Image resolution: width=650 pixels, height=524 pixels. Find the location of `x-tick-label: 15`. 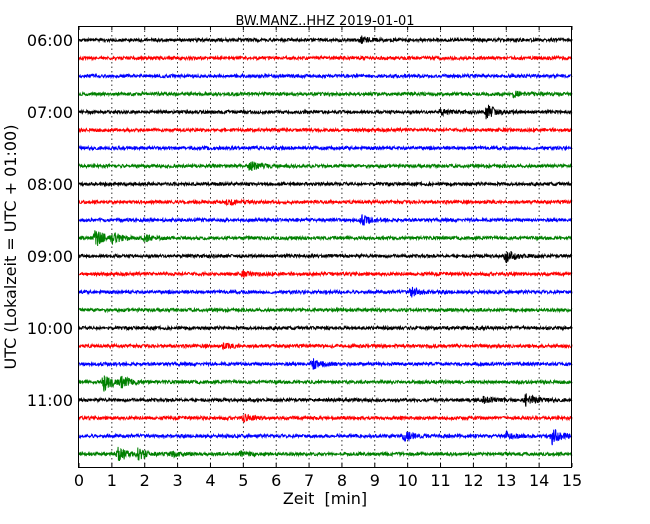

x-tick-label: 15 is located at coordinates (572, 480).